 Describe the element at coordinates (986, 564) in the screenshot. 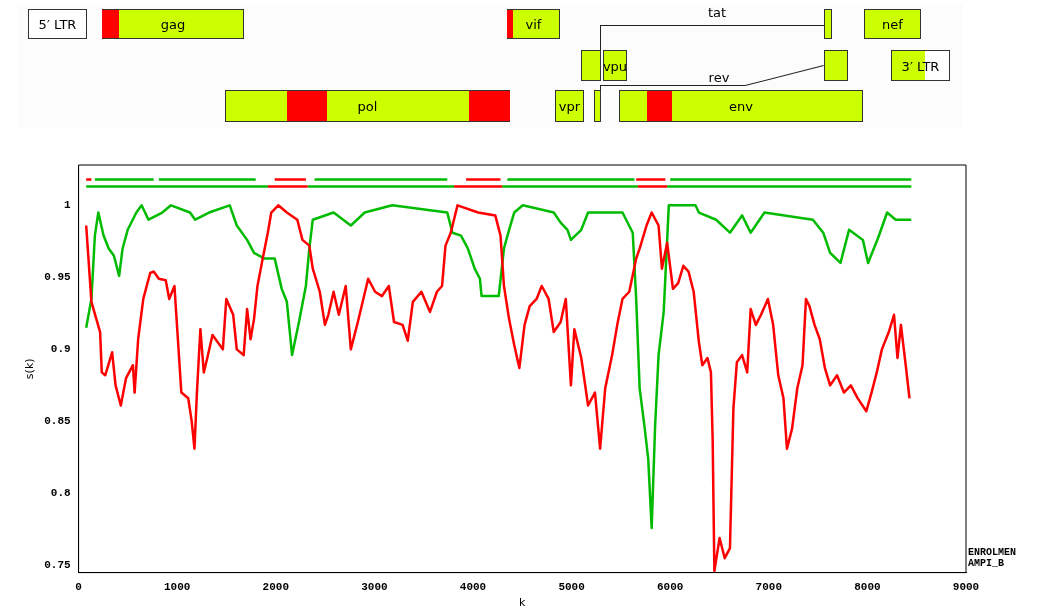

I see `text: AMPI_B` at that location.